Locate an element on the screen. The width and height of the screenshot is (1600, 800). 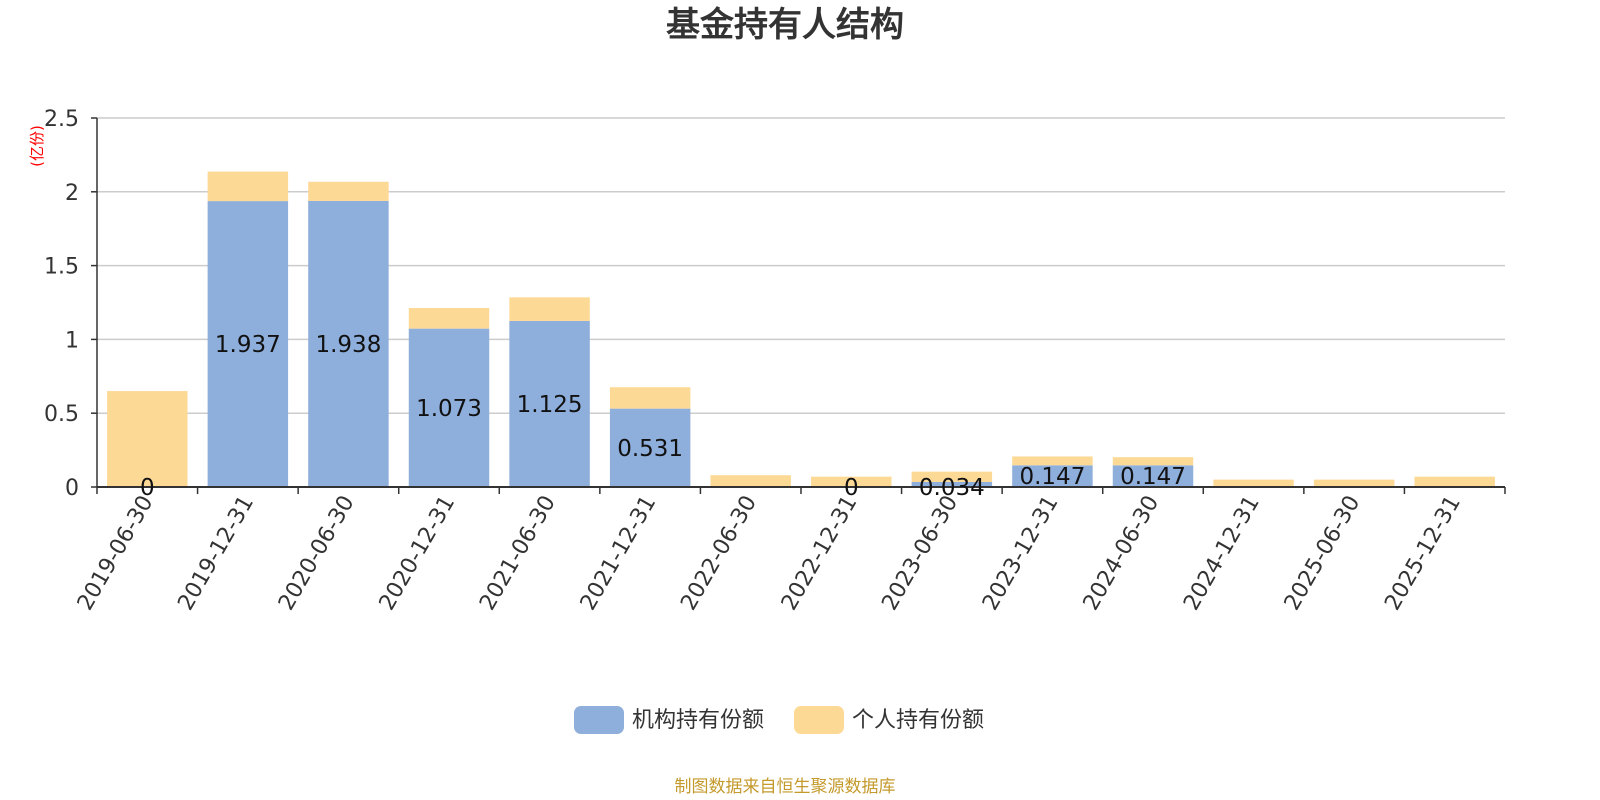
y-unit-label: (亿份) is located at coordinates (37, 146).